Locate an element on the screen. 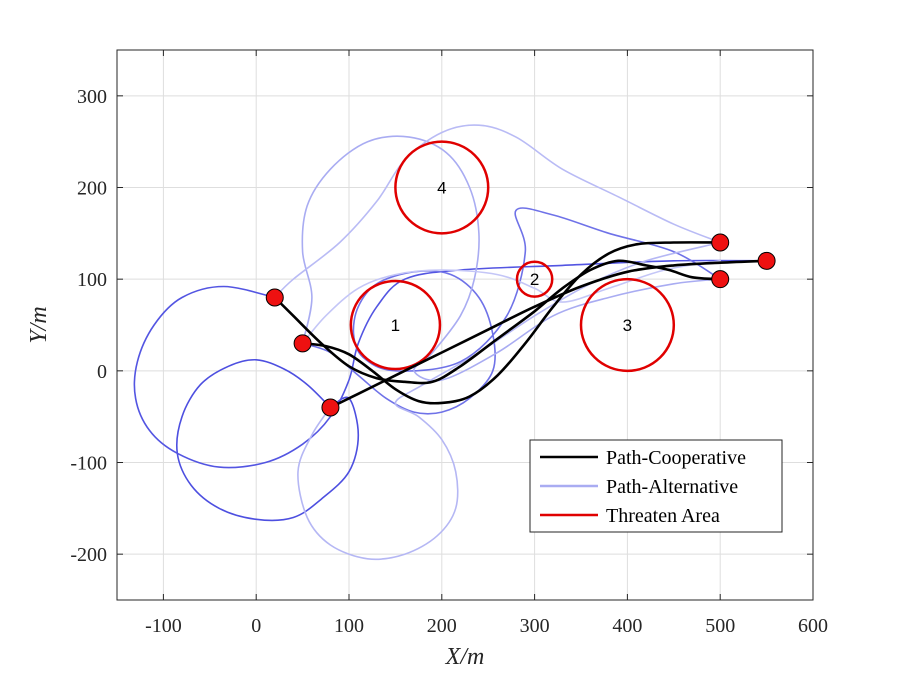  y-tick-label: 100 is located at coordinates (92, 280).